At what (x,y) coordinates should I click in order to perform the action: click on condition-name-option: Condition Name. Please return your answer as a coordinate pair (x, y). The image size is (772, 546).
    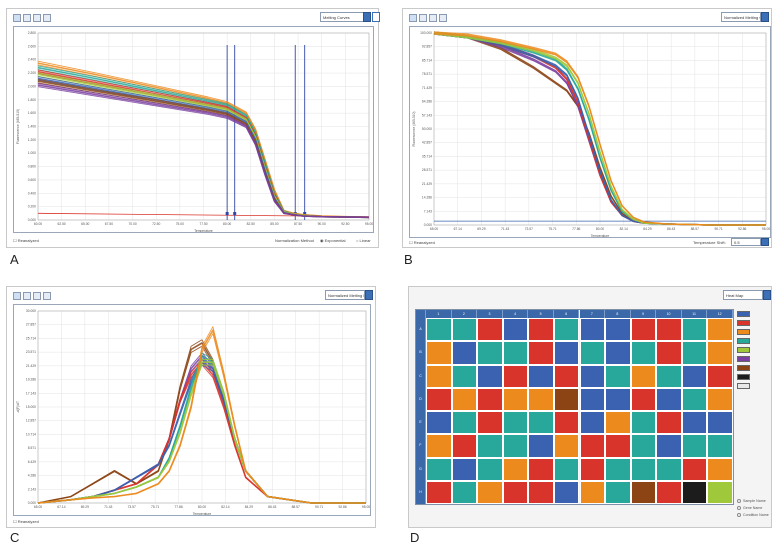
    Looking at the image, I should click on (753, 515).